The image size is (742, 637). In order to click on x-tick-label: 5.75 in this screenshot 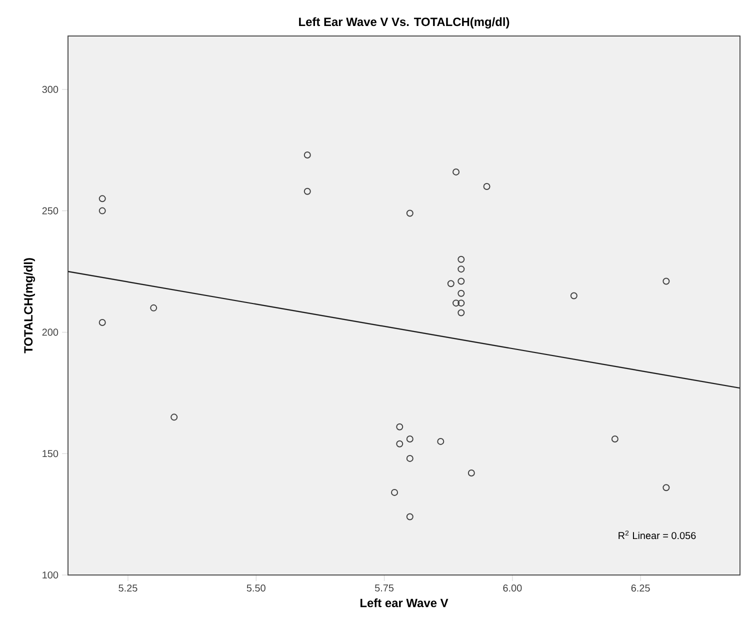, I will do `click(384, 588)`.